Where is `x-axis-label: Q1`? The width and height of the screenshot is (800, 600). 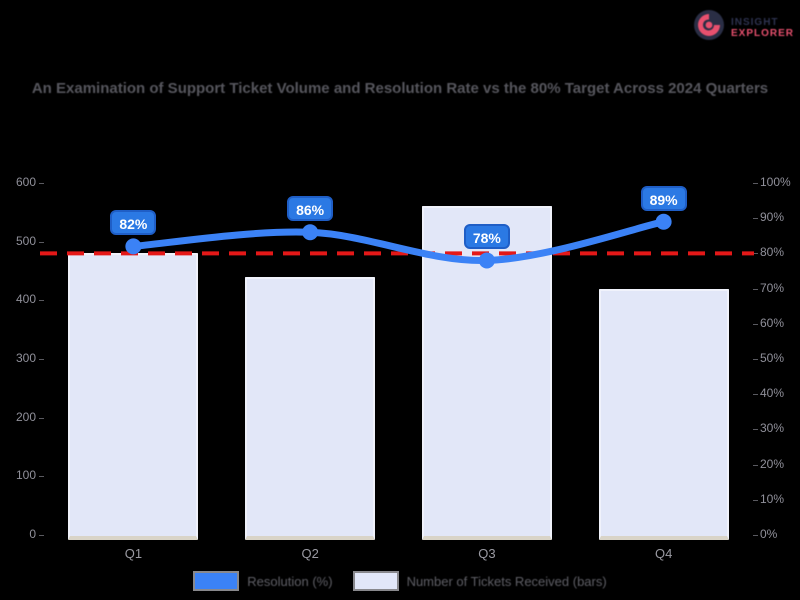
x-axis-label: Q1 is located at coordinates (133, 553).